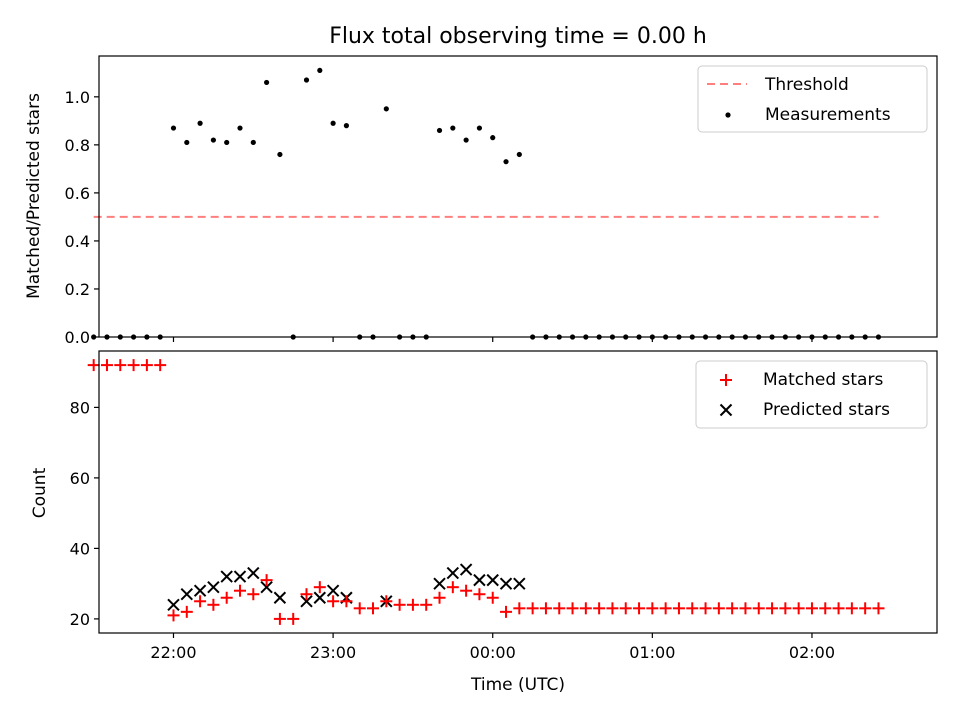 The height and width of the screenshot is (720, 960). What do you see at coordinates (728, 115) in the screenshot?
I see `legend-measurements-swatch` at bounding box center [728, 115].